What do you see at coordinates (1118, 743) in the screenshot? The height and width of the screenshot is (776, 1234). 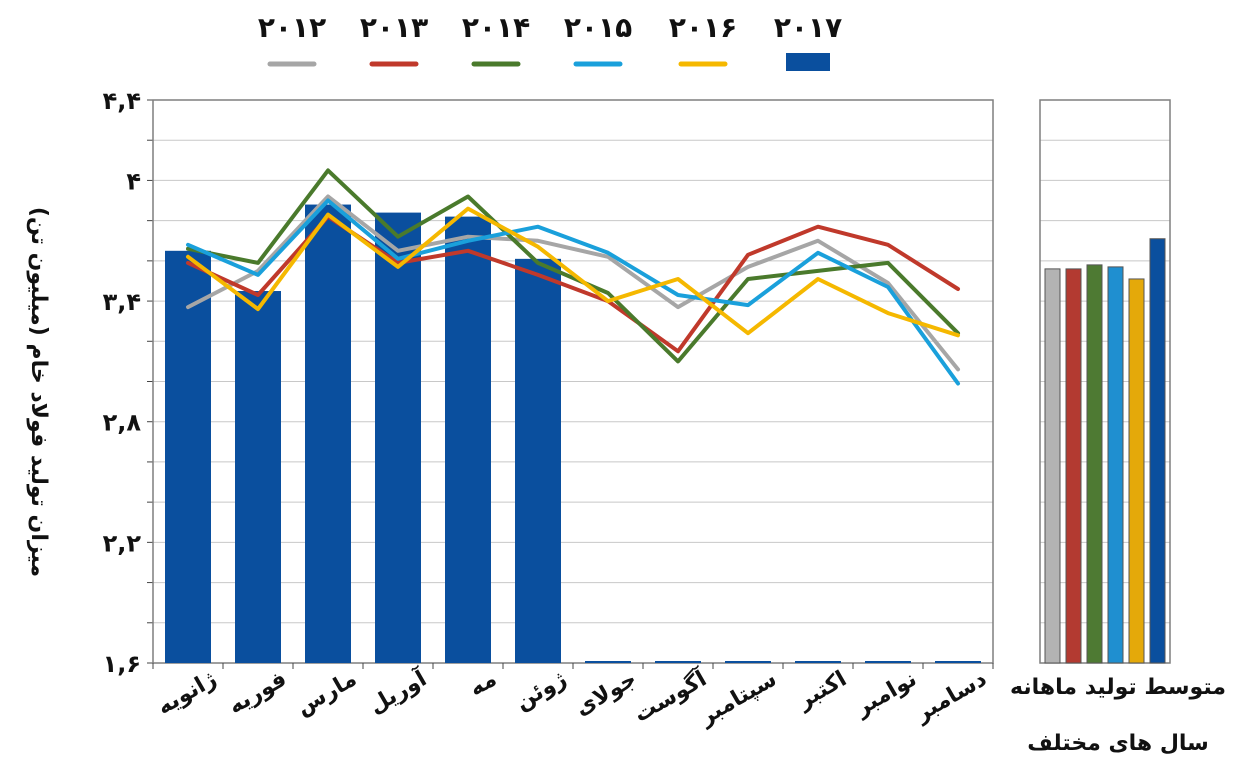 I see `average-chart-xlabel: سال های مختلف` at bounding box center [1118, 743].